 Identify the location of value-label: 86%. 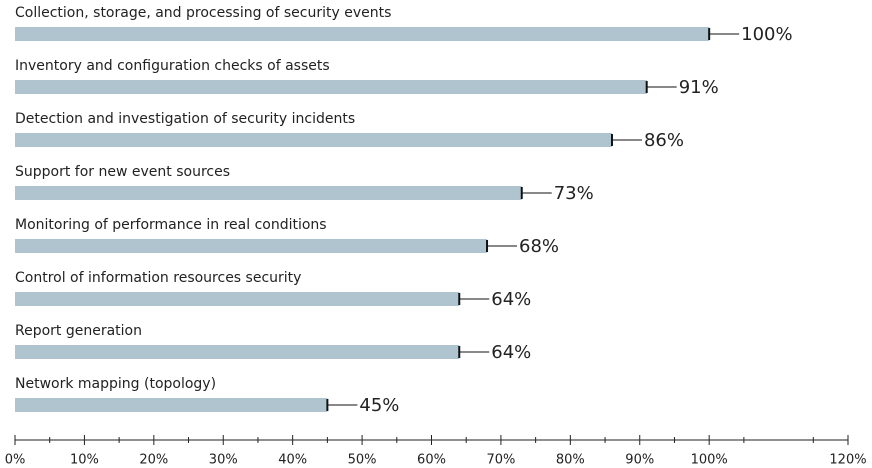
(664, 140).